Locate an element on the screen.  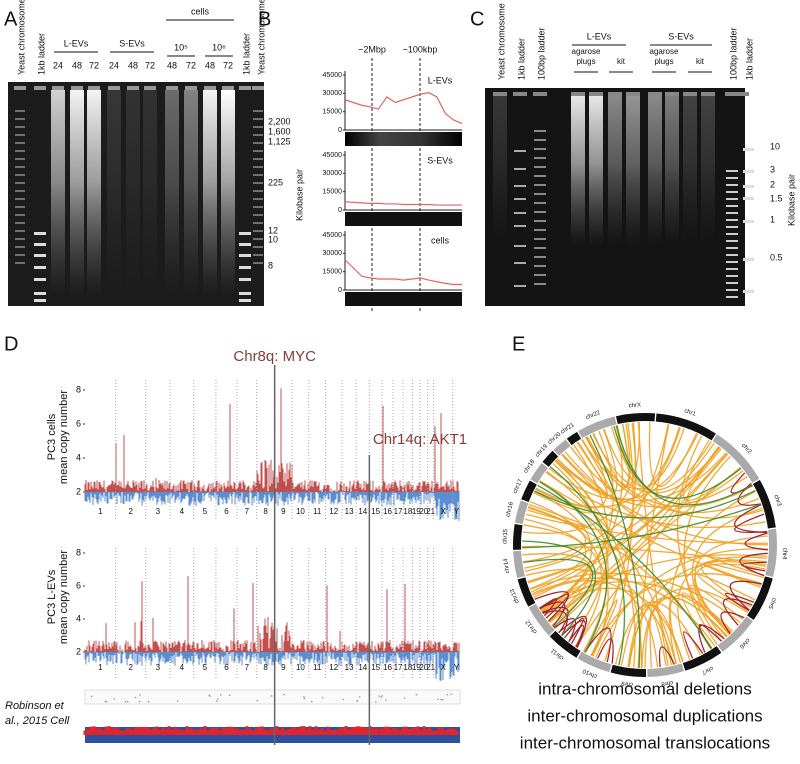
group-label: 10⁵ is located at coordinates (181, 47).